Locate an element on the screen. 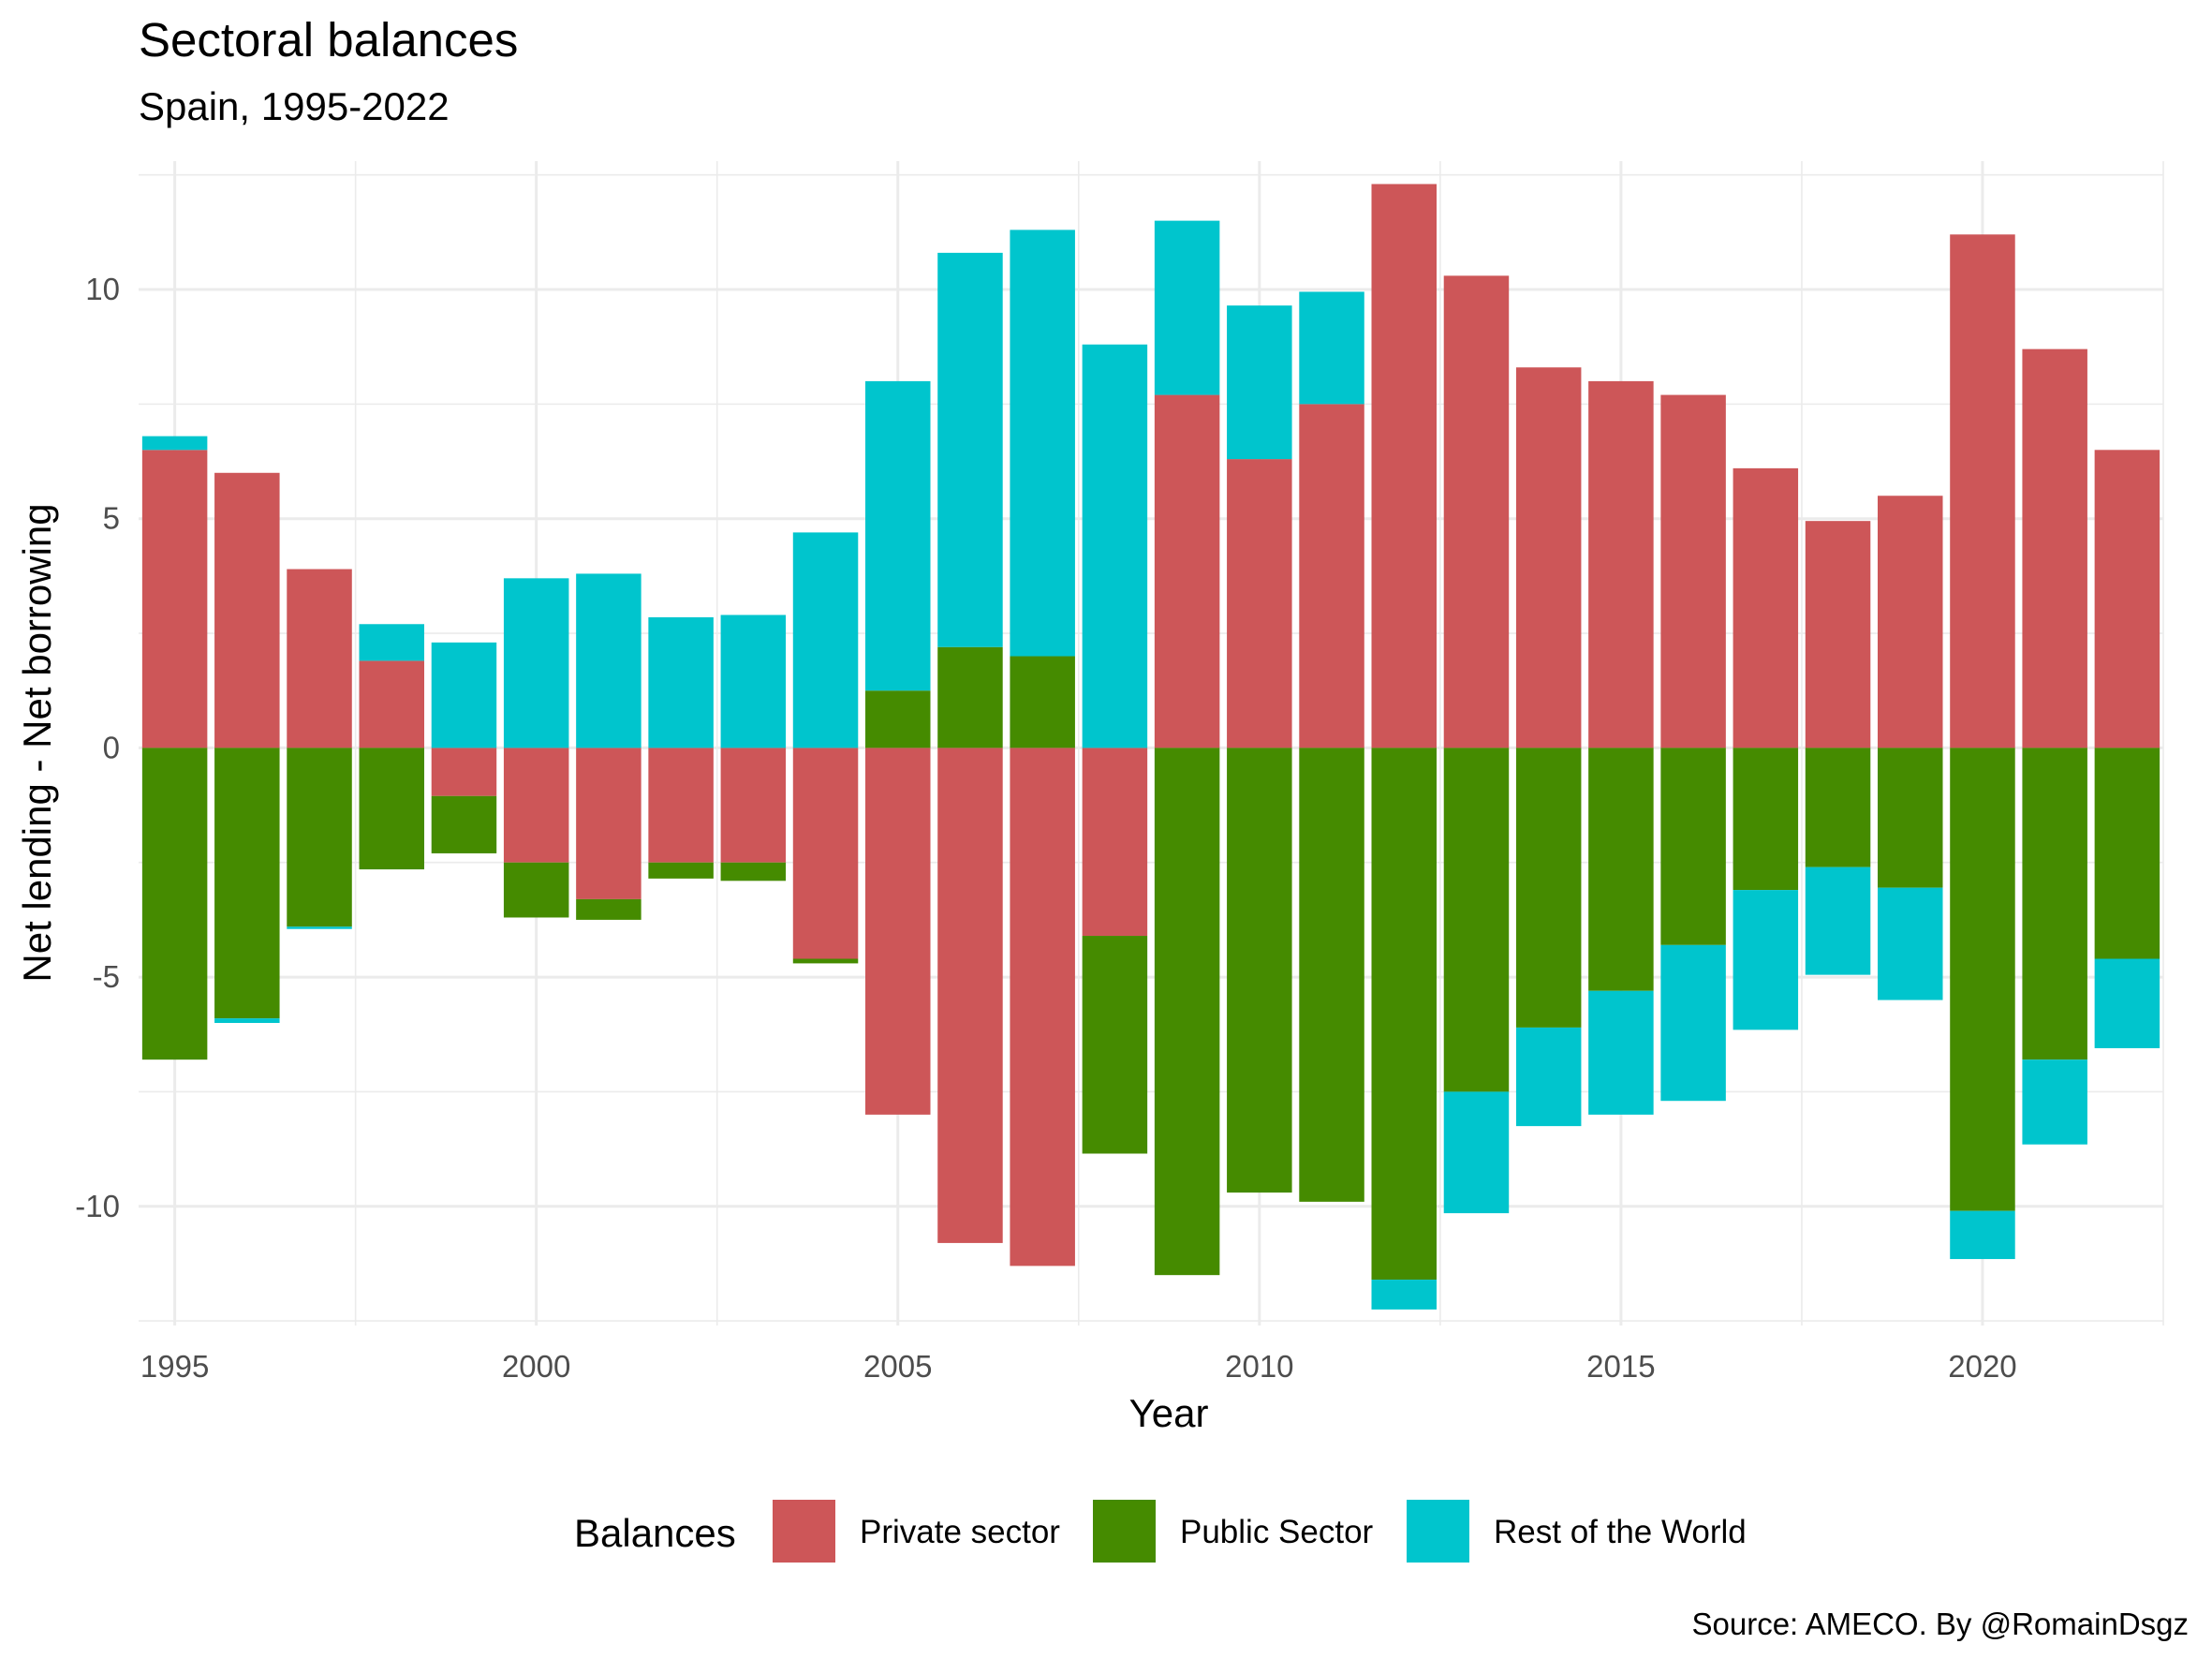  bar-private-sector-2012 is located at coordinates (1404, 466).